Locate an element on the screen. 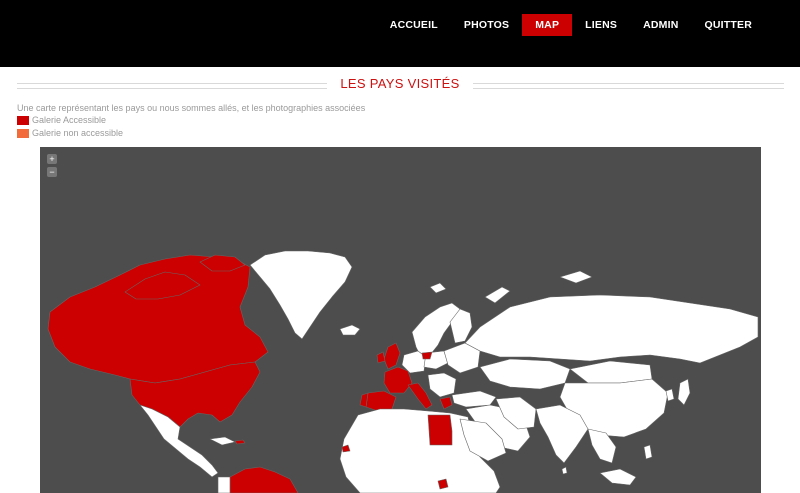 Image resolution: width=800 pixels, height=493 pixels. country-canada-arctic is located at coordinates (162, 285).